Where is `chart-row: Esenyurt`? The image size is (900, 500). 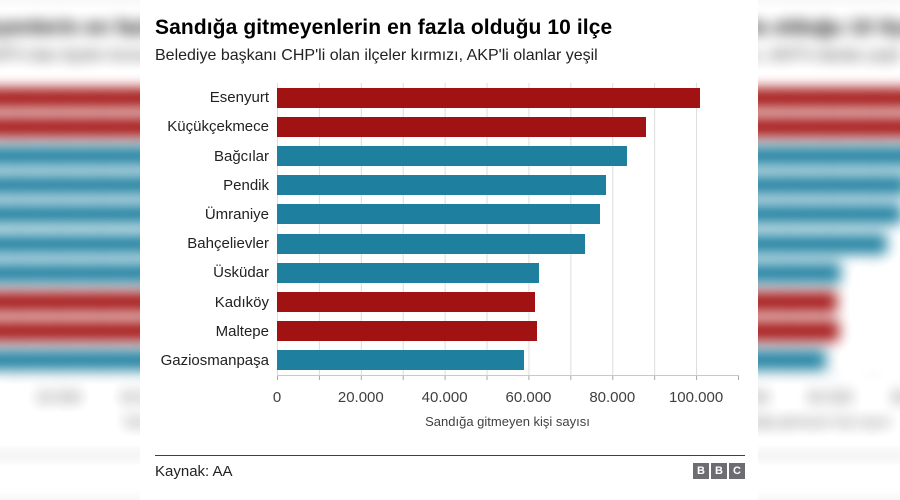
chart-row: Esenyurt is located at coordinates (450, 97).